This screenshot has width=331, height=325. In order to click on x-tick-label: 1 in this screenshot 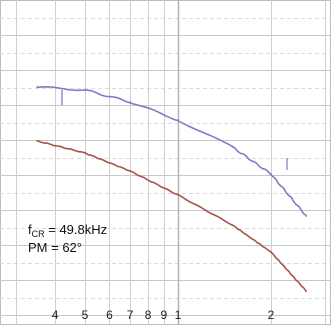, I will do `click(178, 315)`.